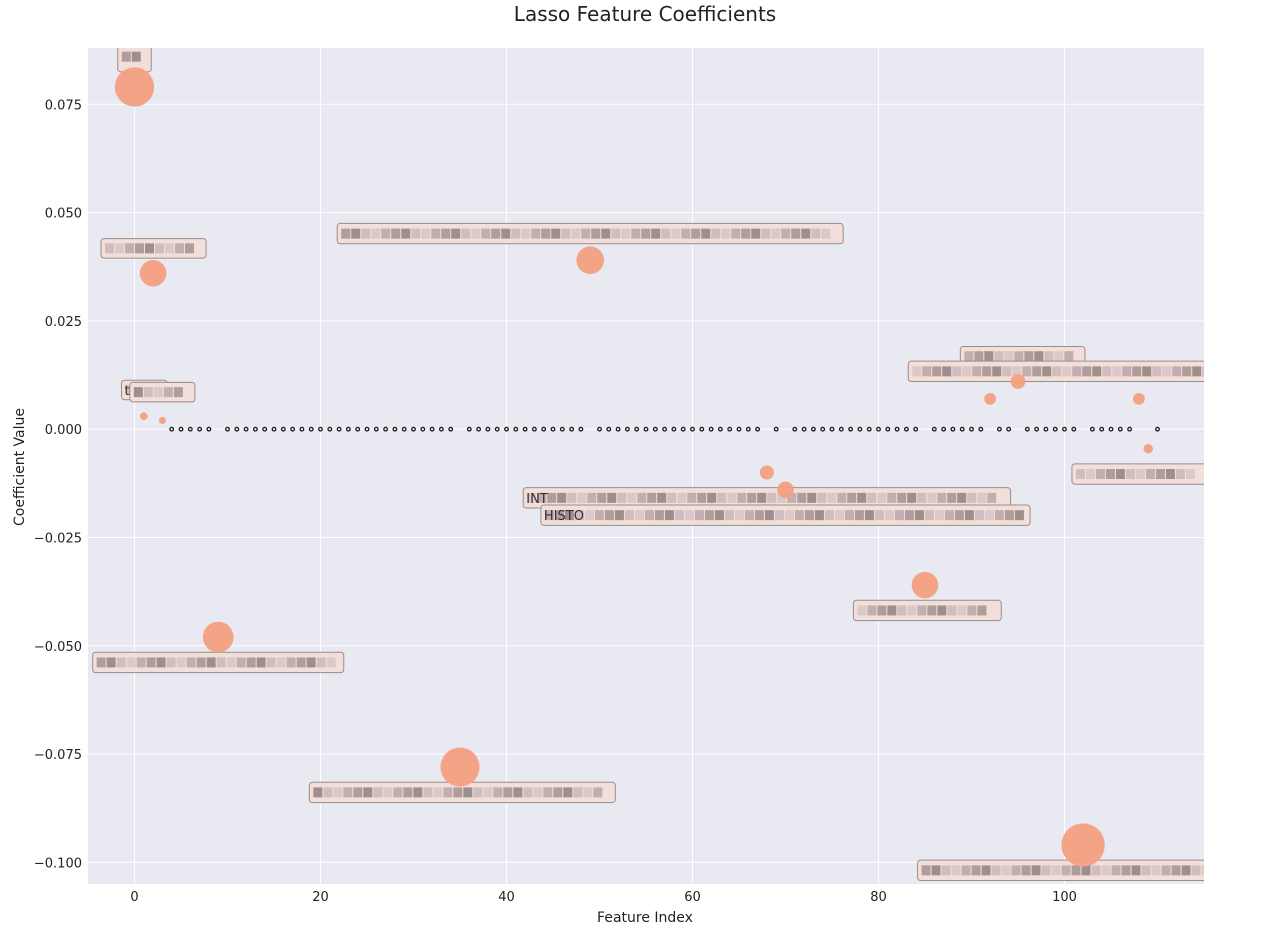  I want to click on y-tick-label: −0.075, so click(58, 755).